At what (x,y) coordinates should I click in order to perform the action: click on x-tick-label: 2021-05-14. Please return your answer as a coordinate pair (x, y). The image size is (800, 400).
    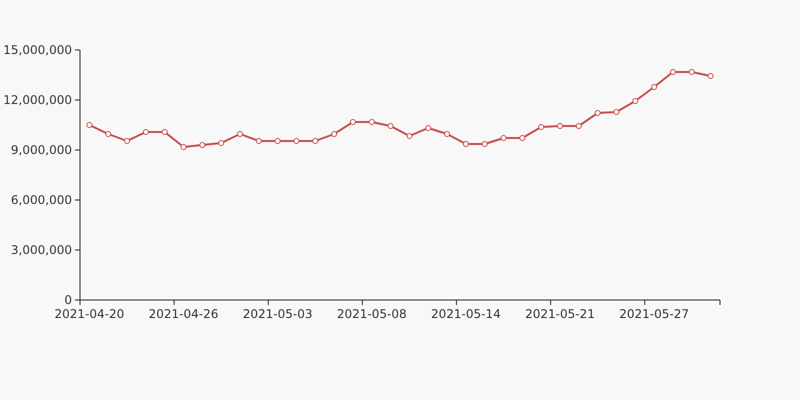
    Looking at the image, I should click on (466, 314).